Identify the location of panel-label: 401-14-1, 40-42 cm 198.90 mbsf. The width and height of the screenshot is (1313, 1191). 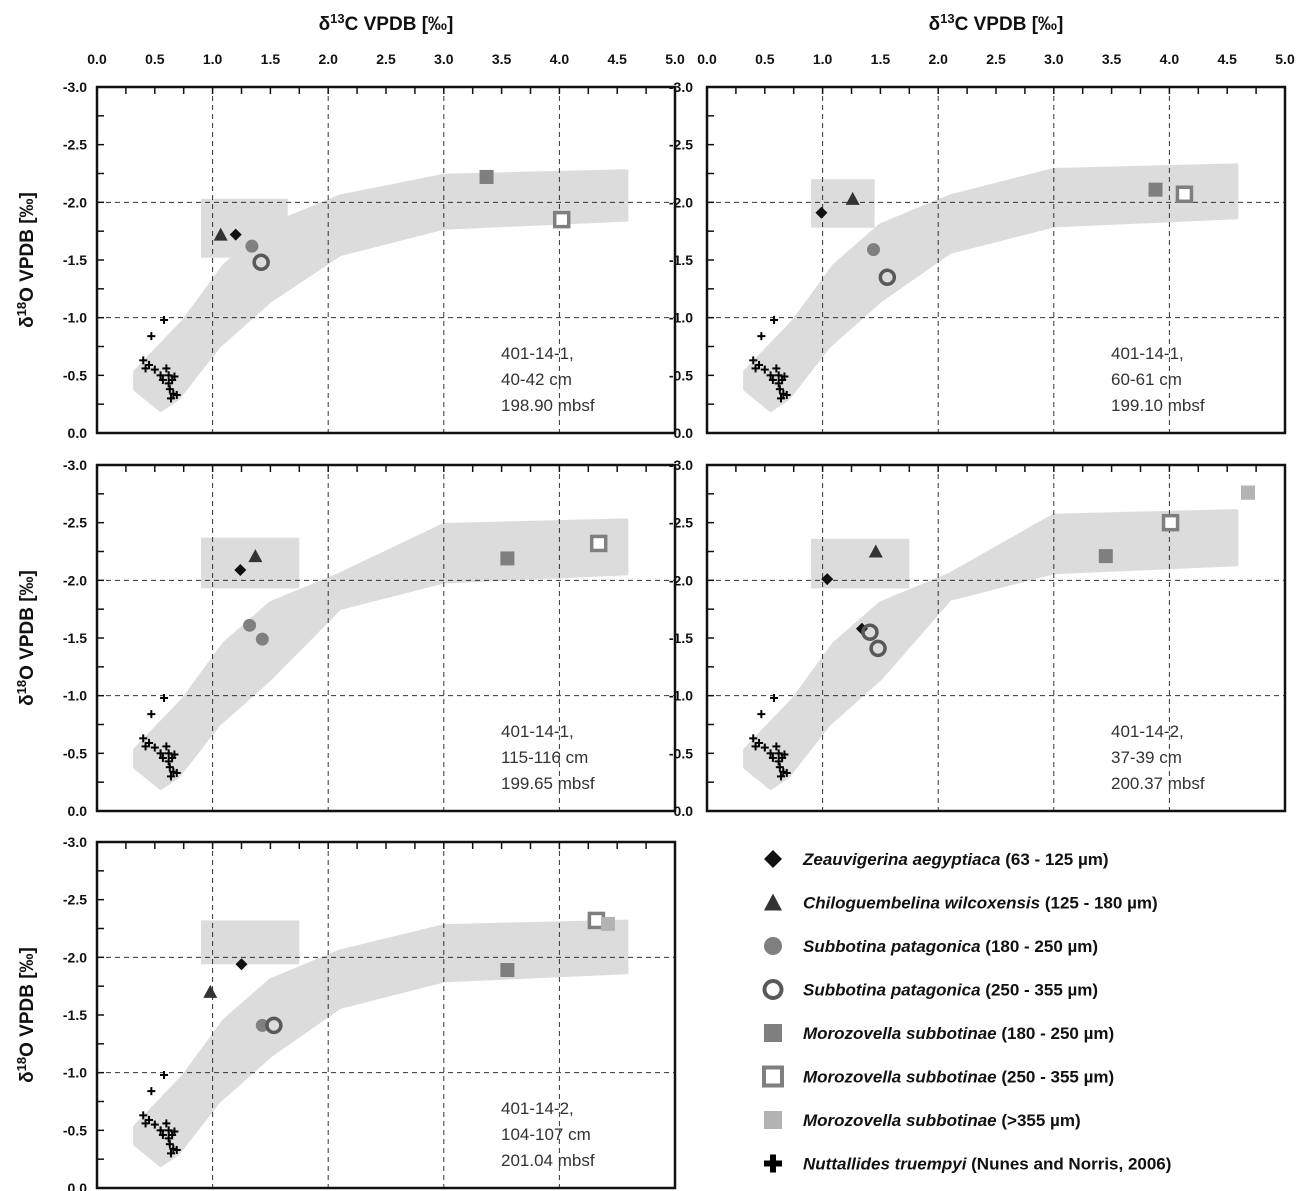
(548, 379).